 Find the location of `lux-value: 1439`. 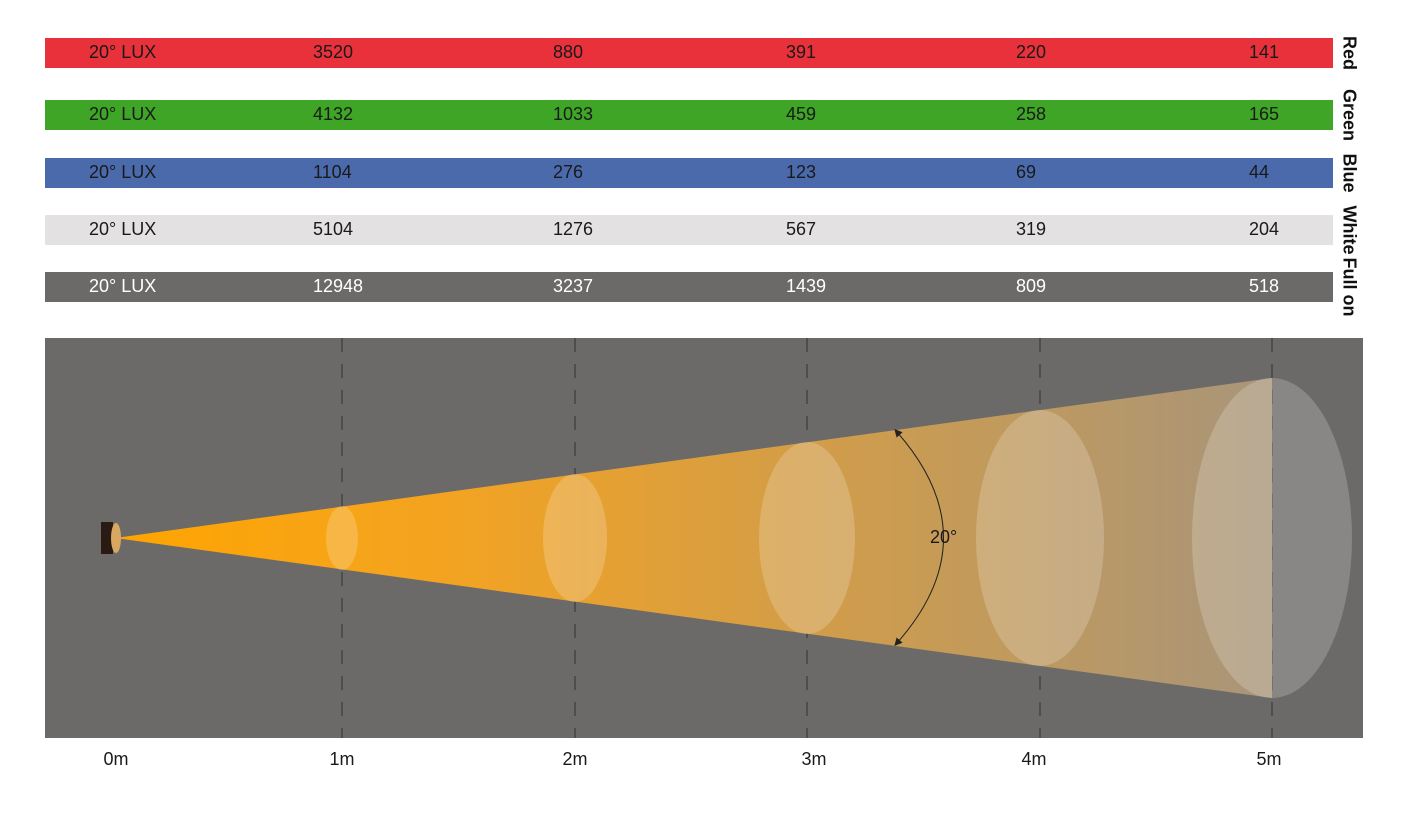

lux-value: 1439 is located at coordinates (806, 286).